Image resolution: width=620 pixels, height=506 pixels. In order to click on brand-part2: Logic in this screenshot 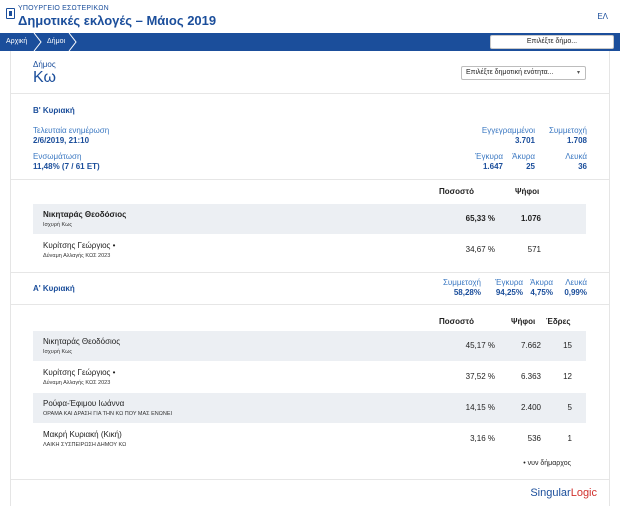, I will do `click(583, 493)`.